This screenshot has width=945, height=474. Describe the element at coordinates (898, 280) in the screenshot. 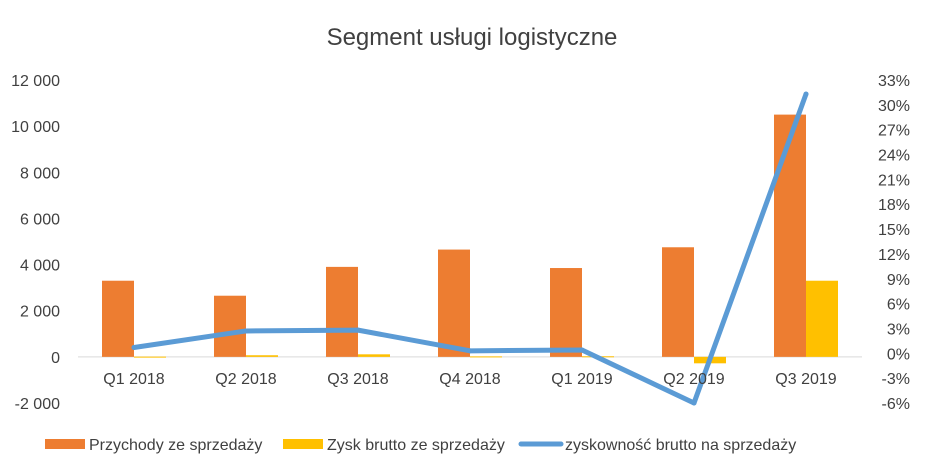

I see `right-axis-tick-label: 9%` at that location.